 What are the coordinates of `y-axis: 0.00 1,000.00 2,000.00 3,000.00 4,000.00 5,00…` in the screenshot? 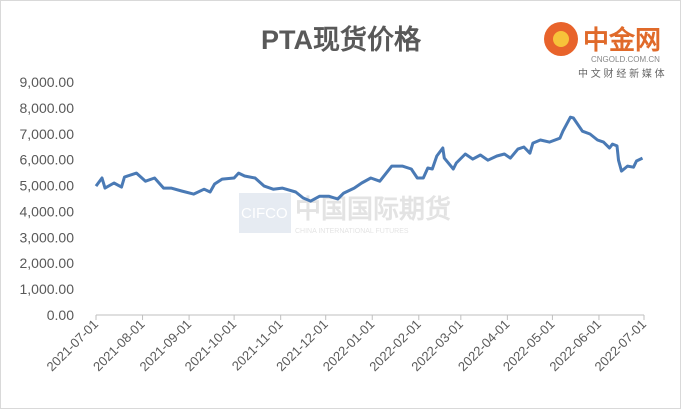 It's located at (47, 198).